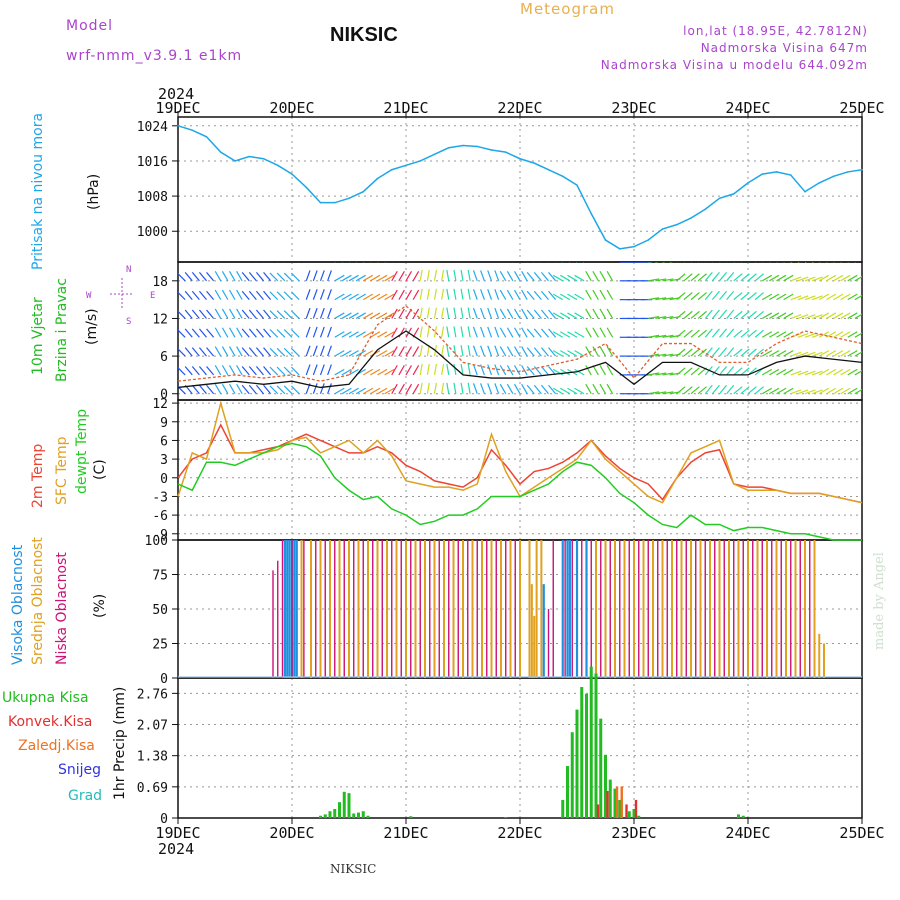  I want to click on x-tick-label-bottom: 23DEC, so click(633, 833).